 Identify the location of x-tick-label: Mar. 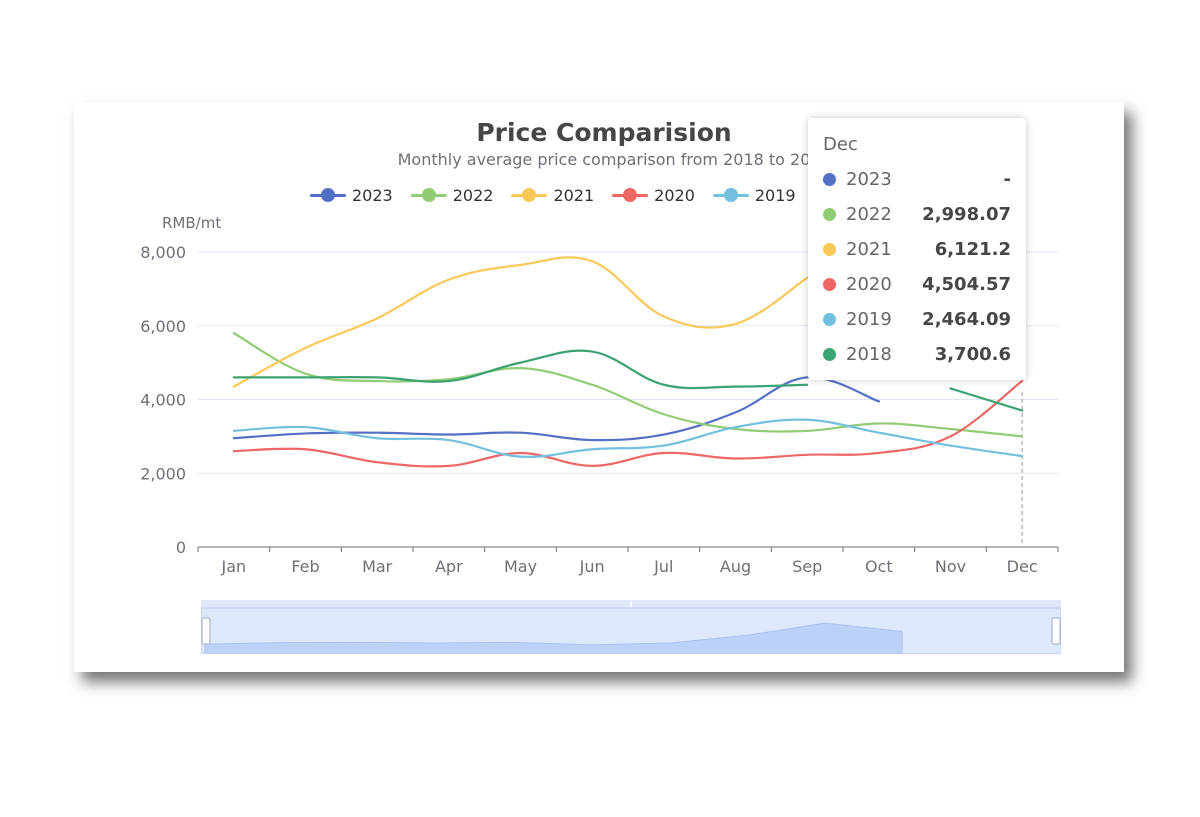
(377, 566).